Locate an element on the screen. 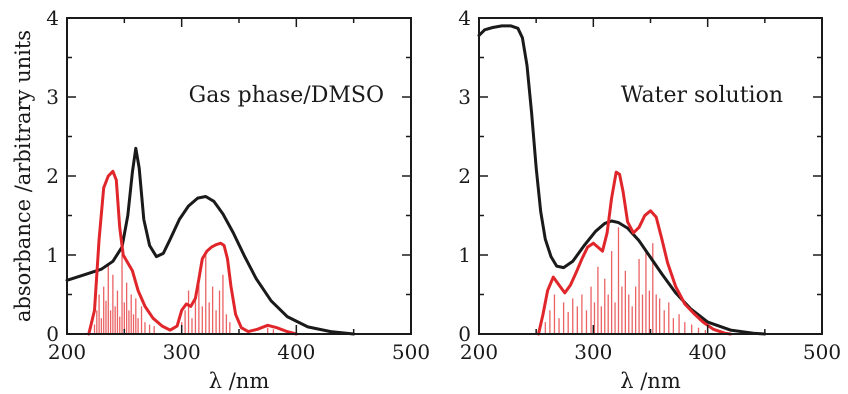 This screenshot has height=394, width=848. panel-annotation: Water solution is located at coordinates (702, 95).